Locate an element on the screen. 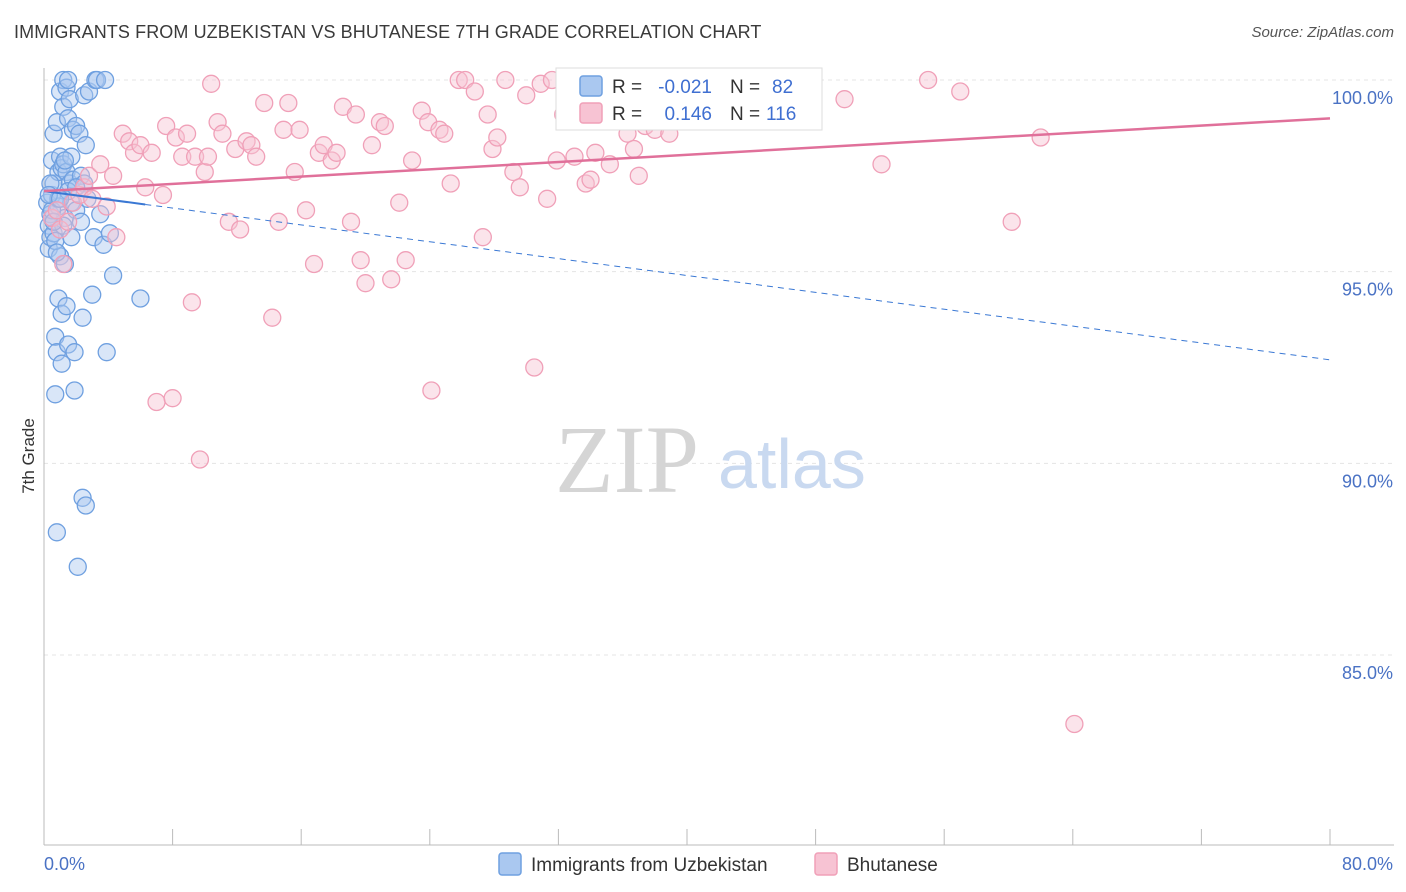  y-tick-label-85: 85.0% is located at coordinates (1367, 673).